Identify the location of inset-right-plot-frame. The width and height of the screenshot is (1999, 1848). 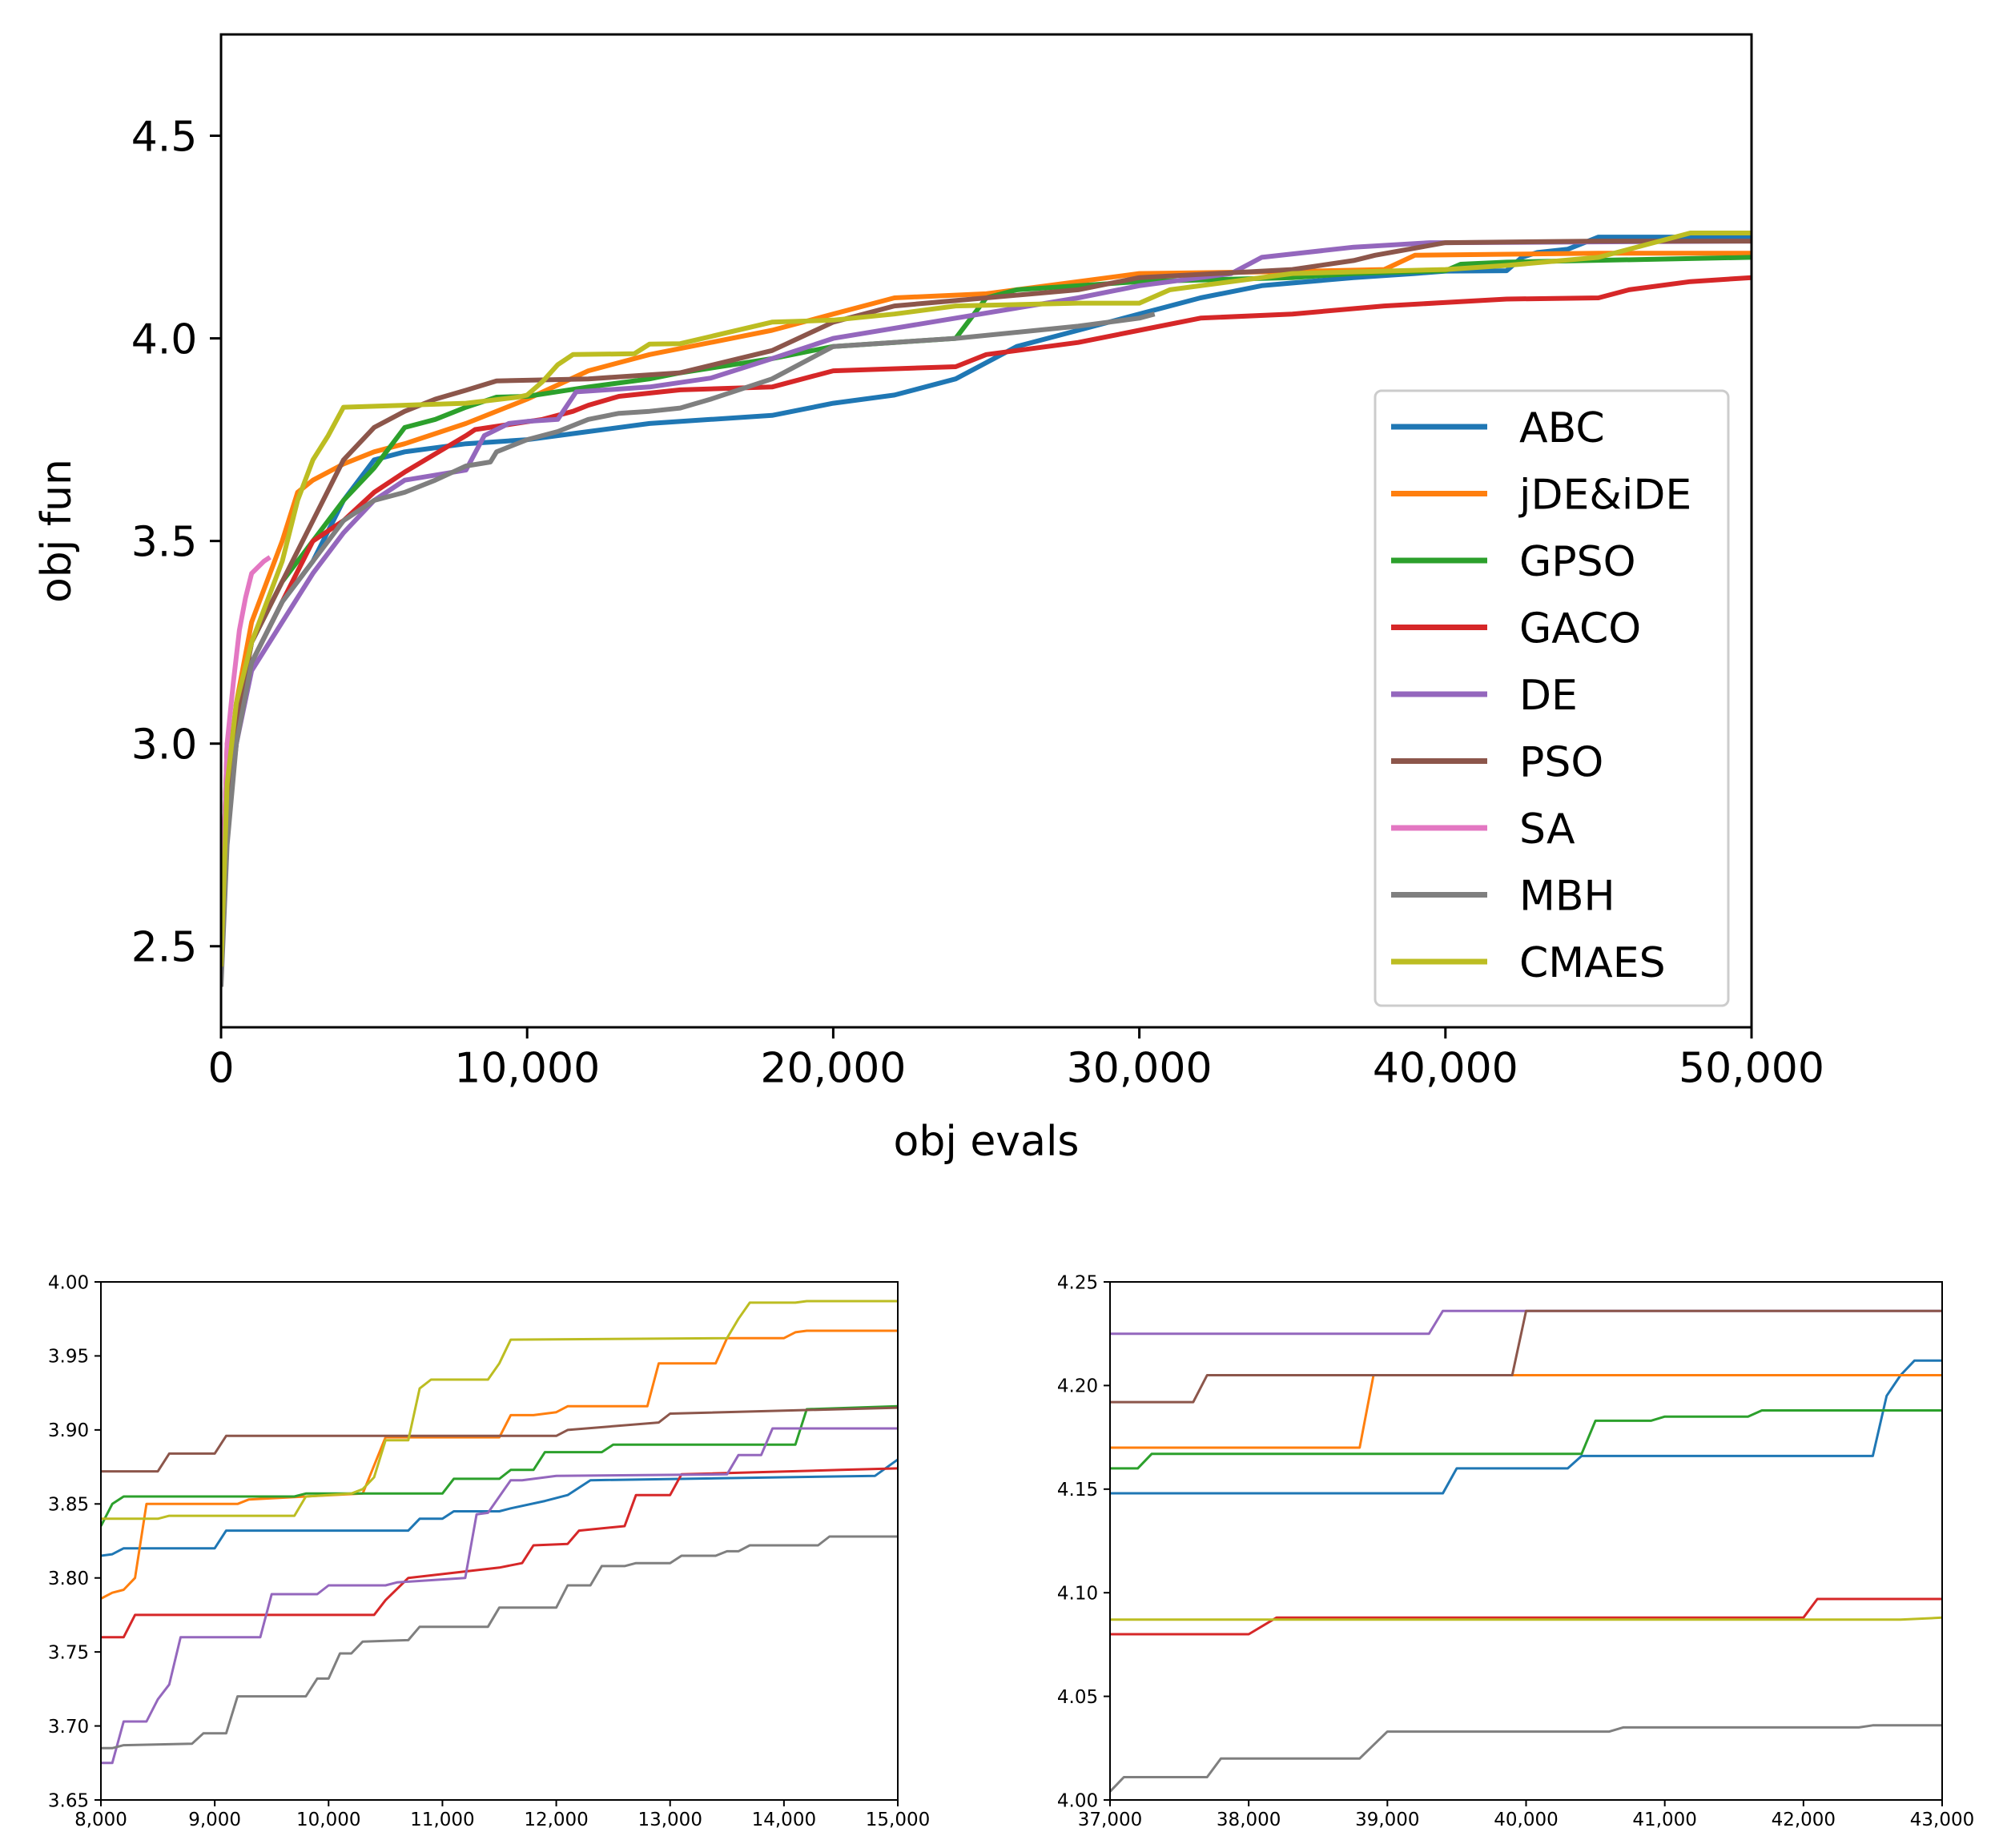
(1526, 1541).